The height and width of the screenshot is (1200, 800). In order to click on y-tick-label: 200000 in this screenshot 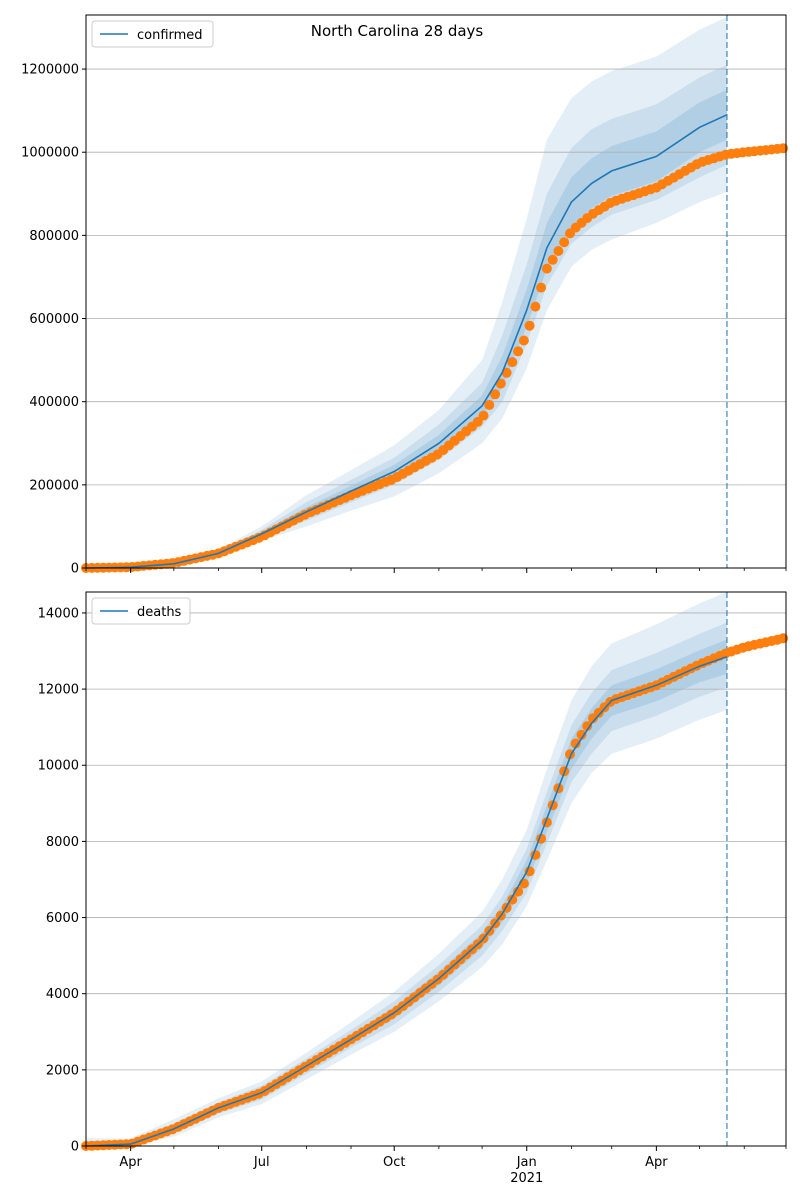, I will do `click(54, 485)`.